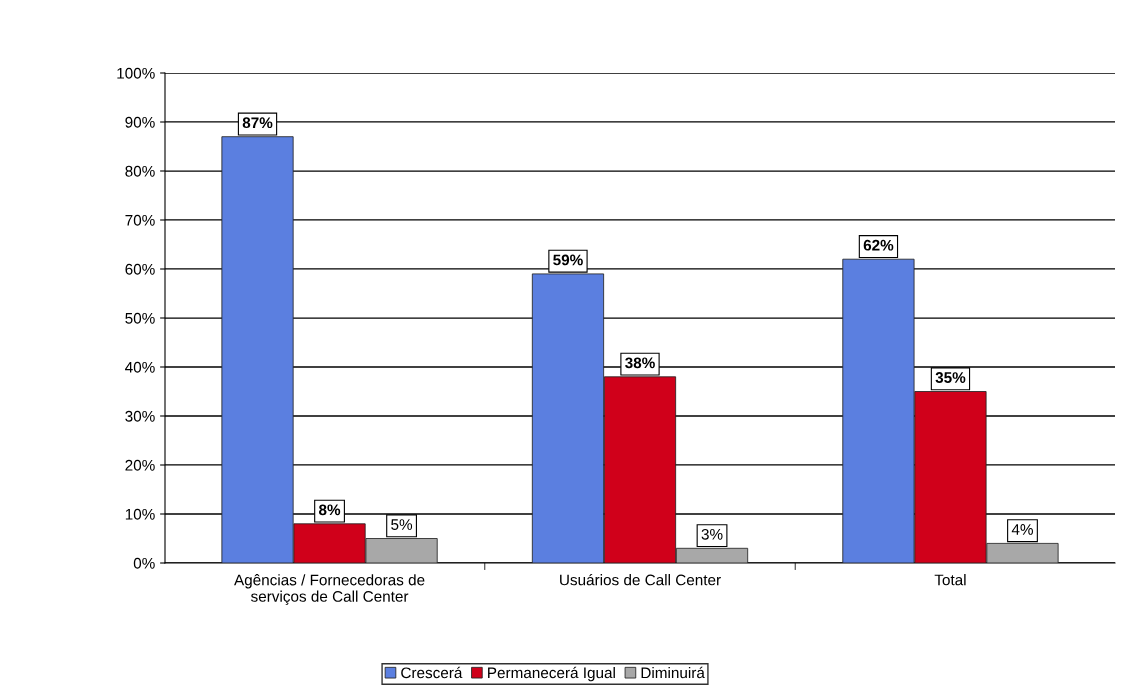  I want to click on y-tick-label: 30%, so click(140, 416).